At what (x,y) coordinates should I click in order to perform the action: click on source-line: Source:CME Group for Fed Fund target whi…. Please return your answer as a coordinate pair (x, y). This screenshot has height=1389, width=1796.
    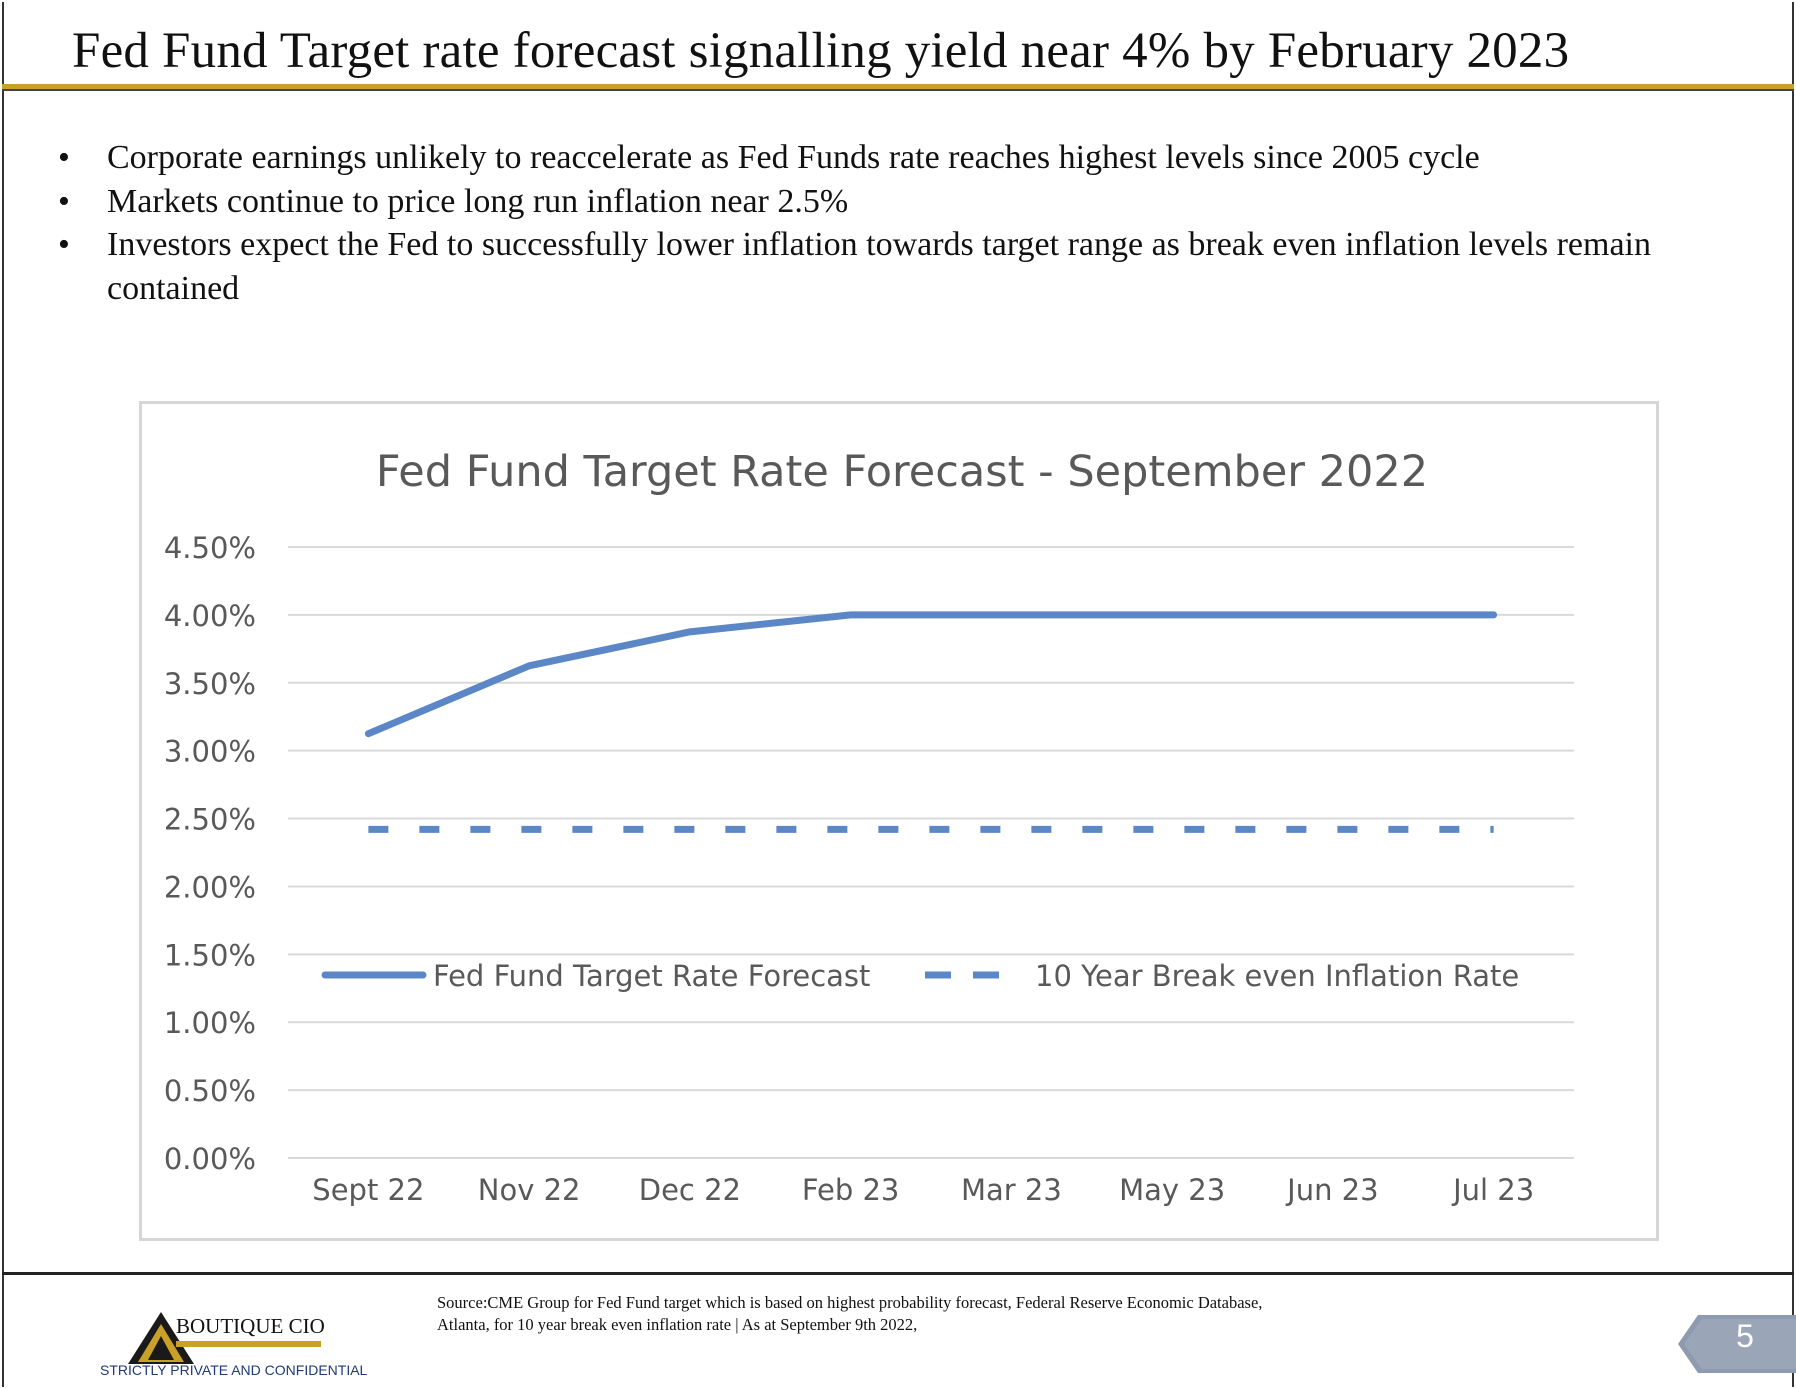
    Looking at the image, I should click on (850, 1302).